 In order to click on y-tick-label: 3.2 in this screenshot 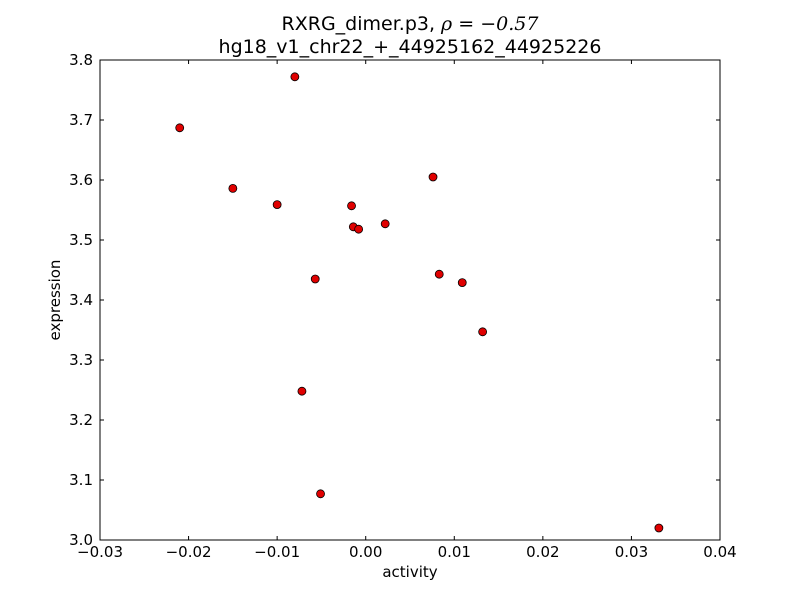, I will do `click(81, 420)`.